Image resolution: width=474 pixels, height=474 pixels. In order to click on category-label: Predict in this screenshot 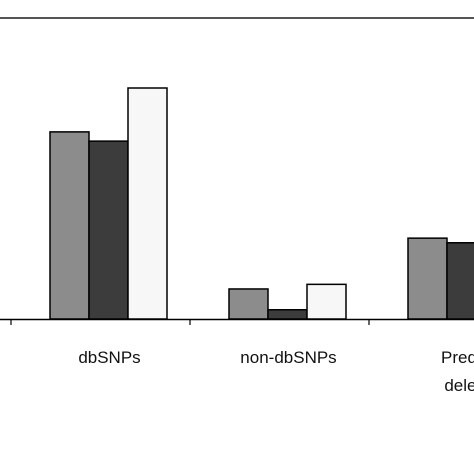, I will do `click(457, 357)`.